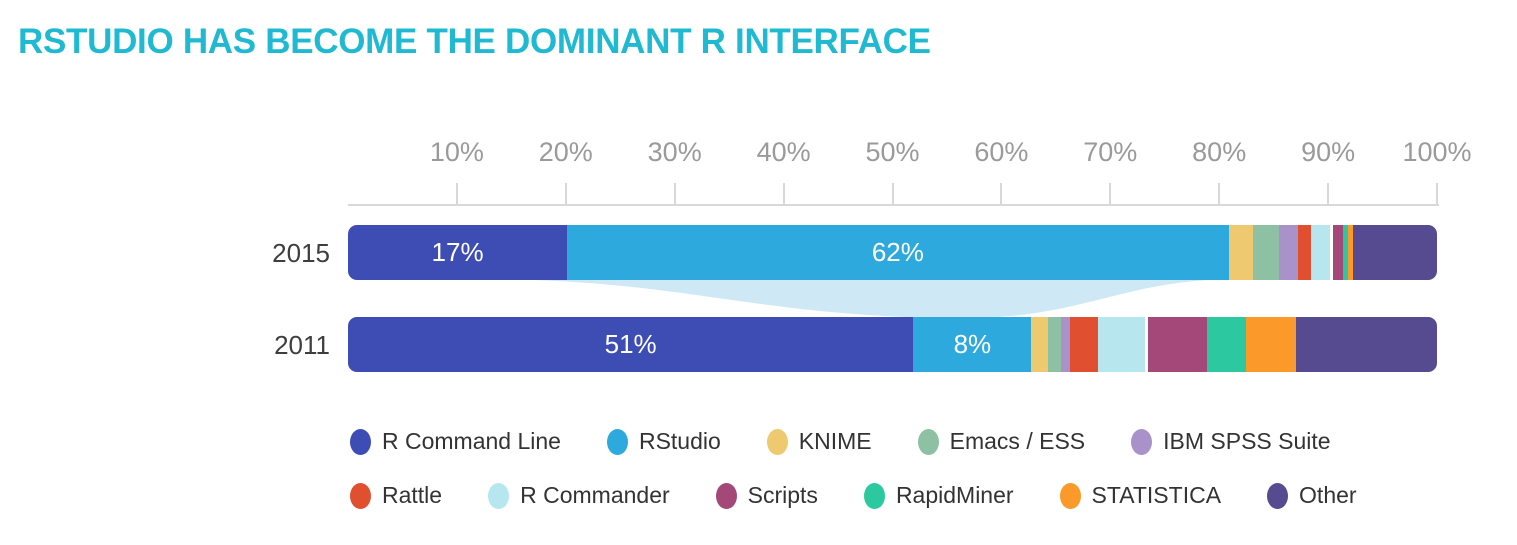 Image resolution: width=1517 pixels, height=545 pixels. I want to click on segment-value-label: 8%, so click(972, 344).